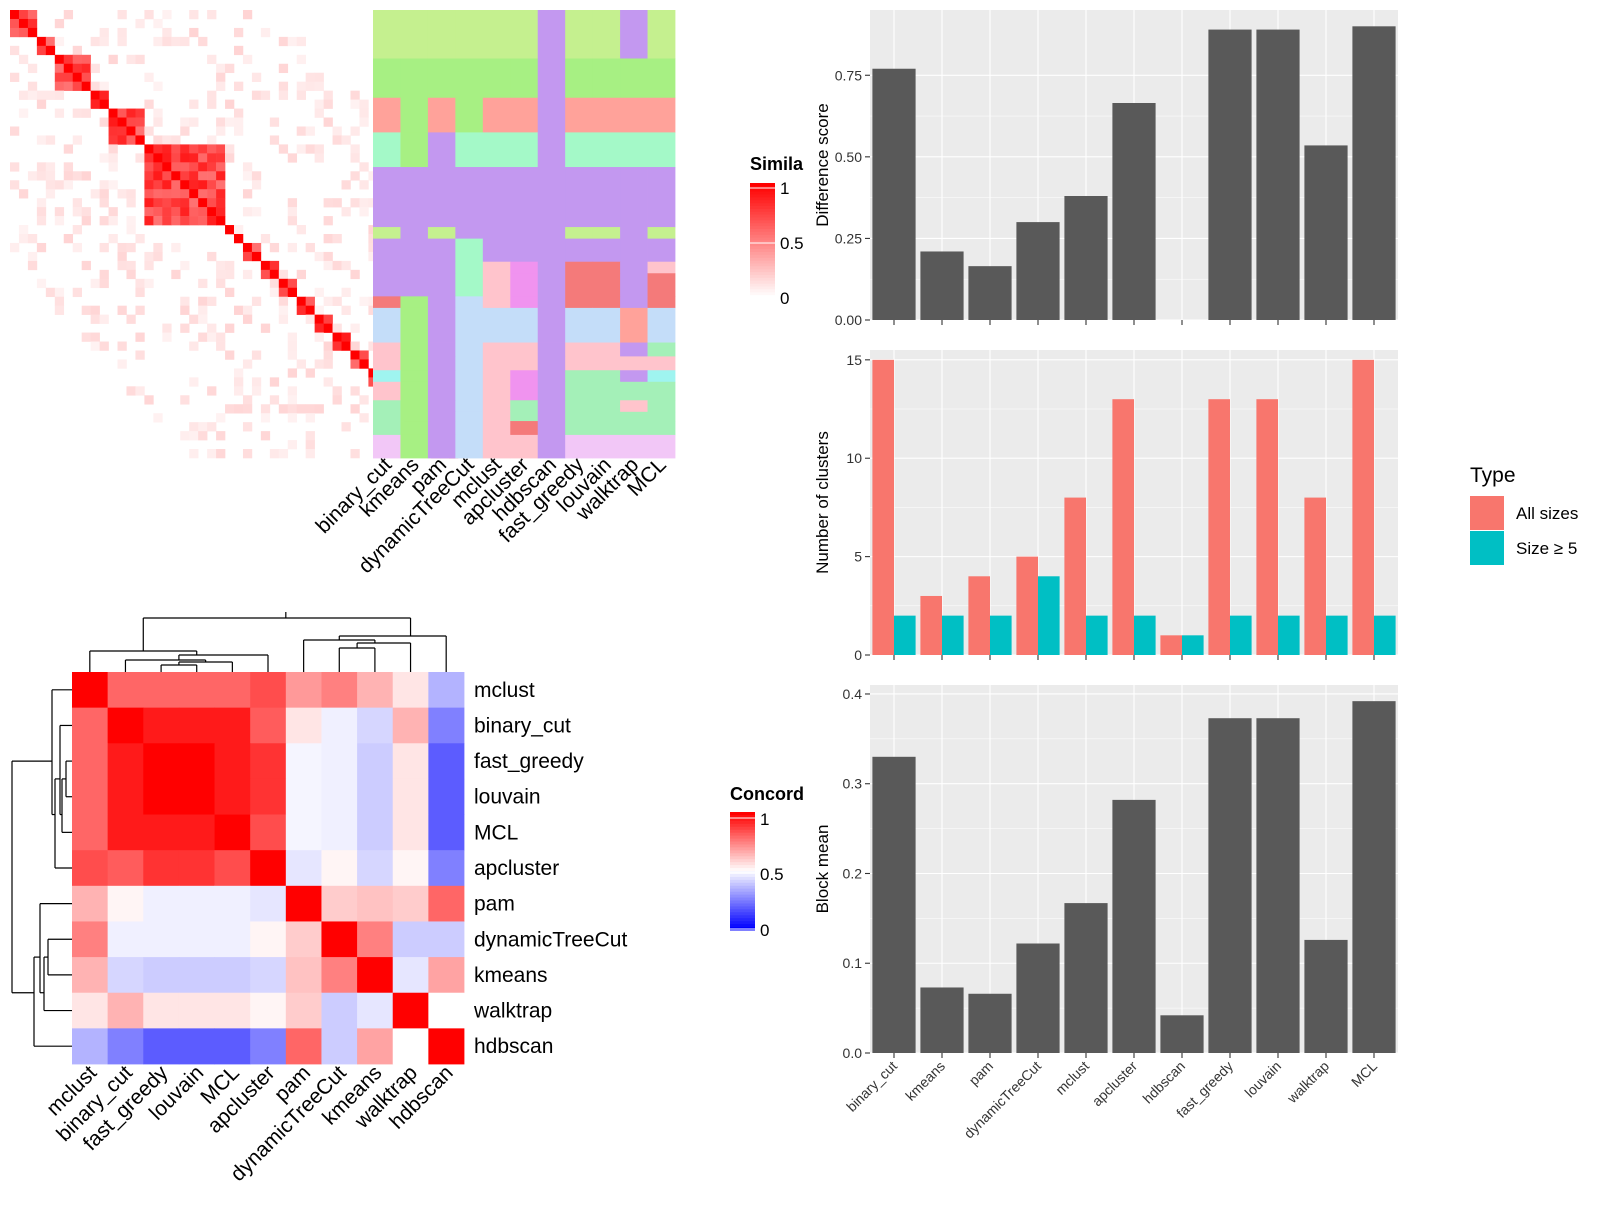  I want to click on concordance-legend-title: Concord, so click(767, 794).